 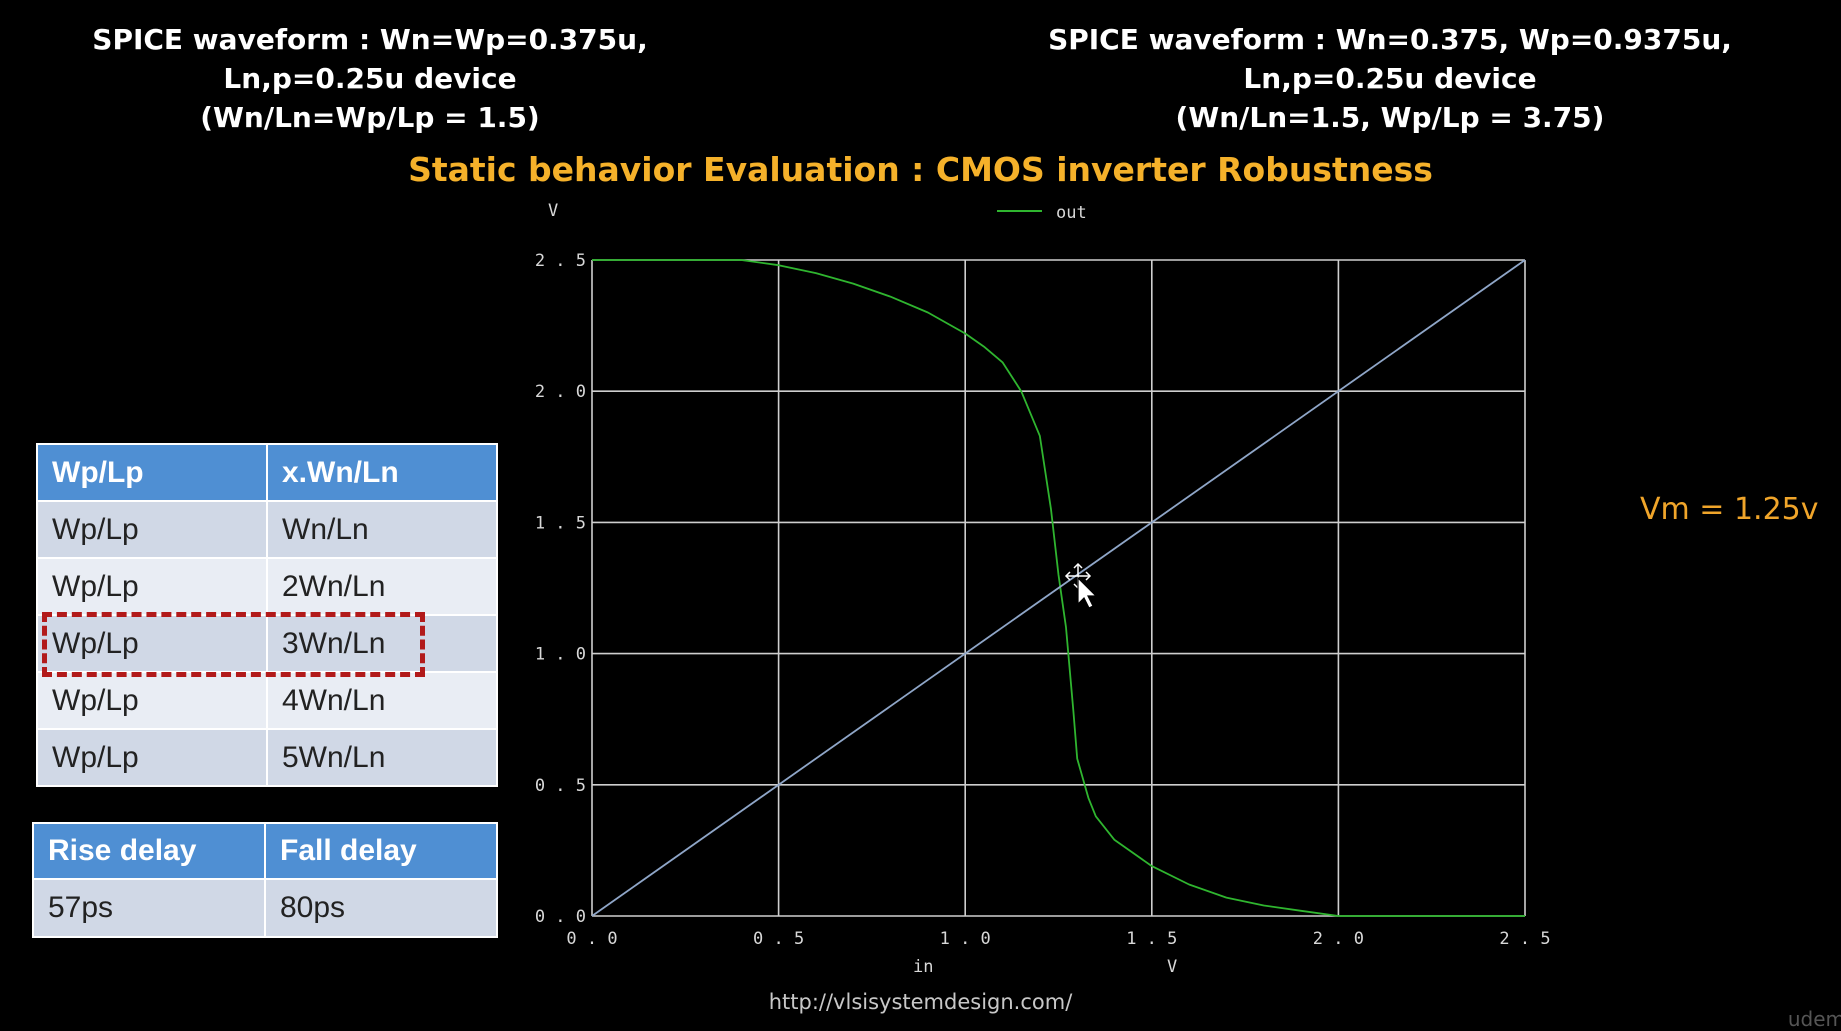 What do you see at coordinates (560, 523) in the screenshot?
I see `y-tick-label: 1 . 5` at bounding box center [560, 523].